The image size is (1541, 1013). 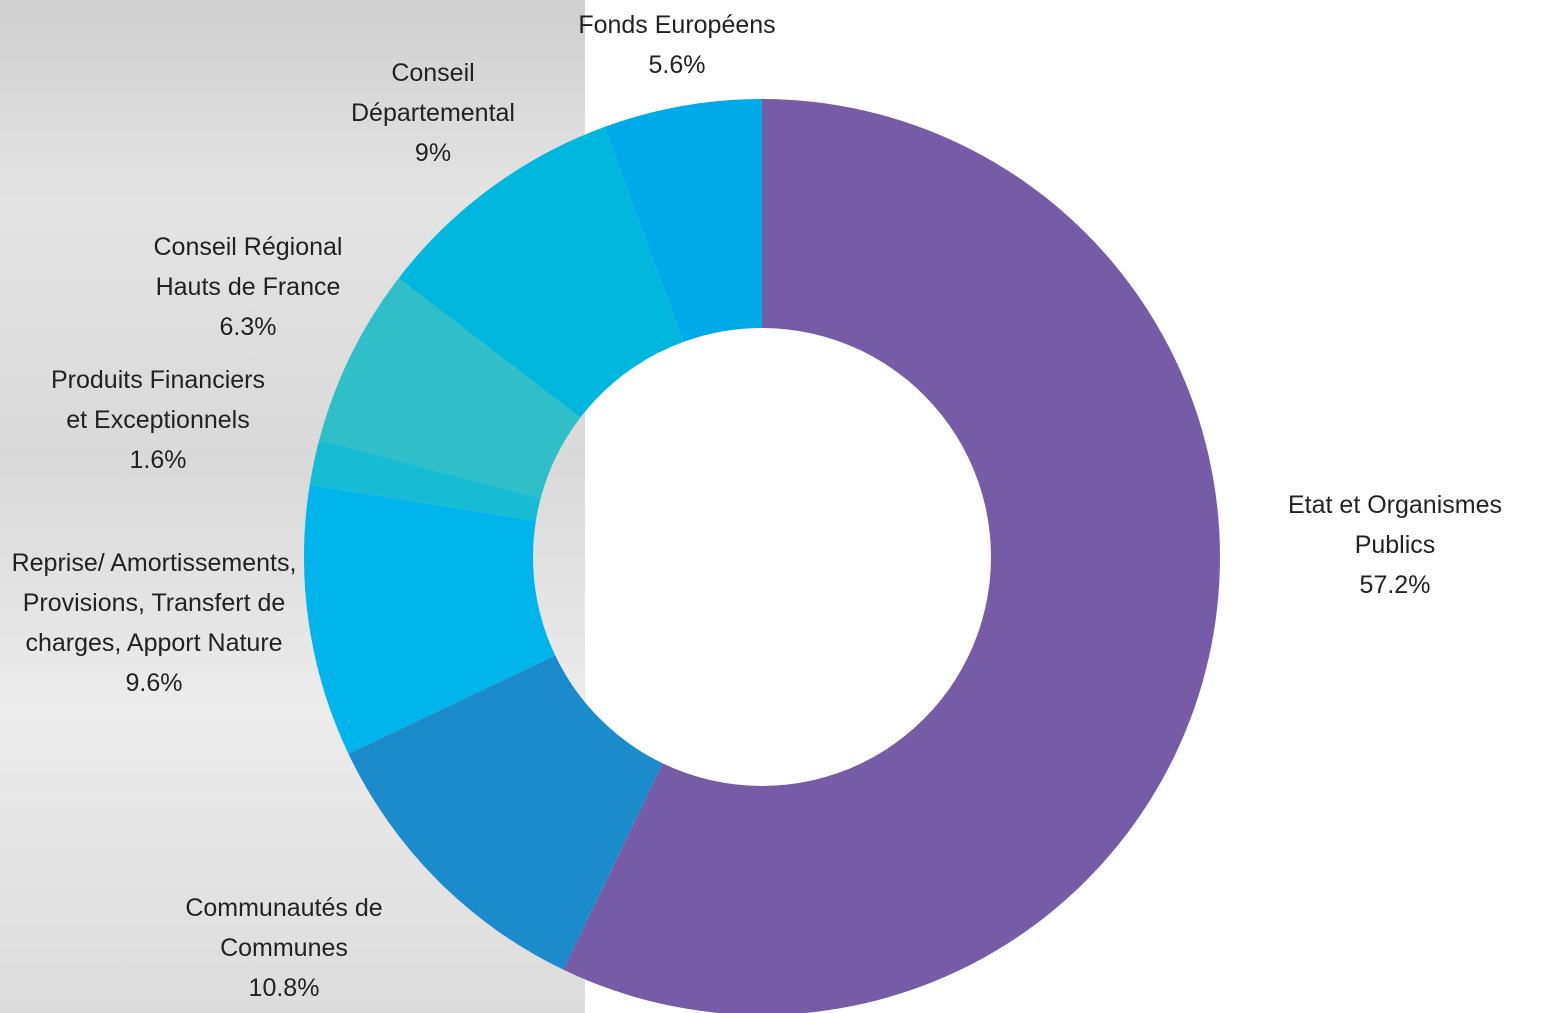 What do you see at coordinates (1395, 525) in the screenshot?
I see `category-name: Etat et Organismes Publics` at bounding box center [1395, 525].